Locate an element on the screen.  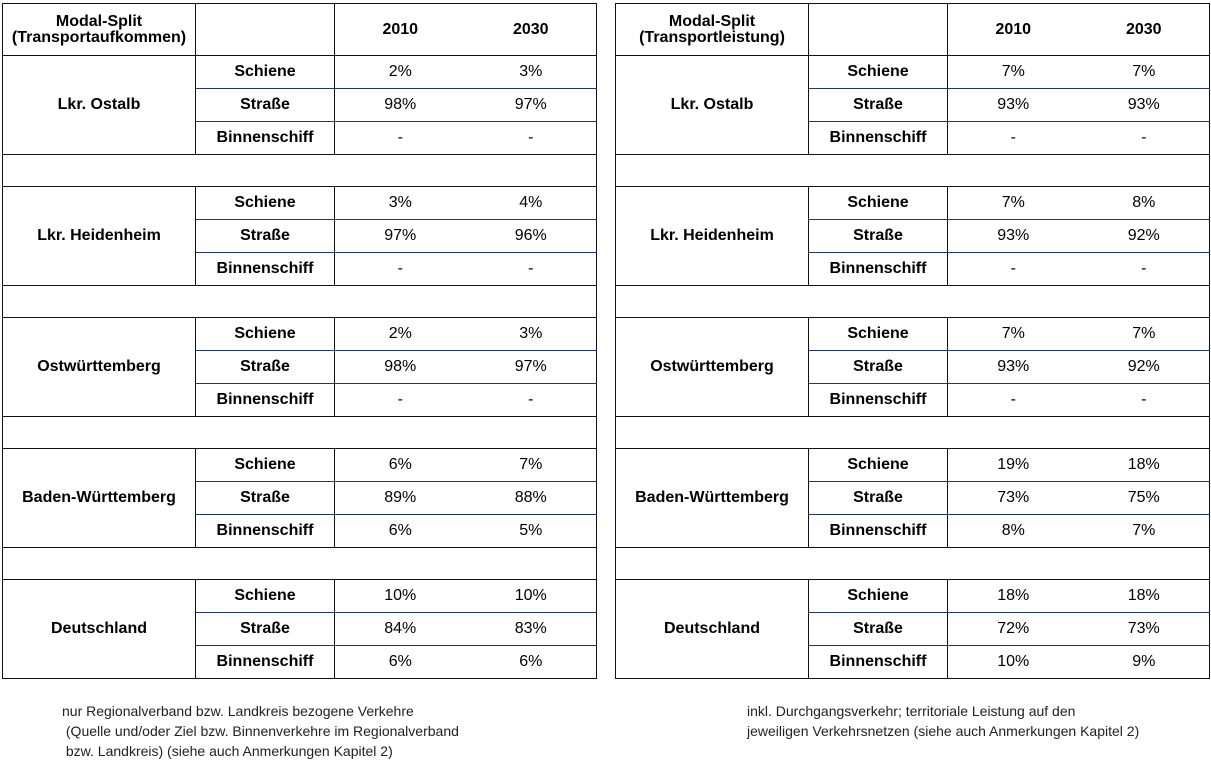
table-row: Deutschland Schiene 18% 18% is located at coordinates (912, 629).